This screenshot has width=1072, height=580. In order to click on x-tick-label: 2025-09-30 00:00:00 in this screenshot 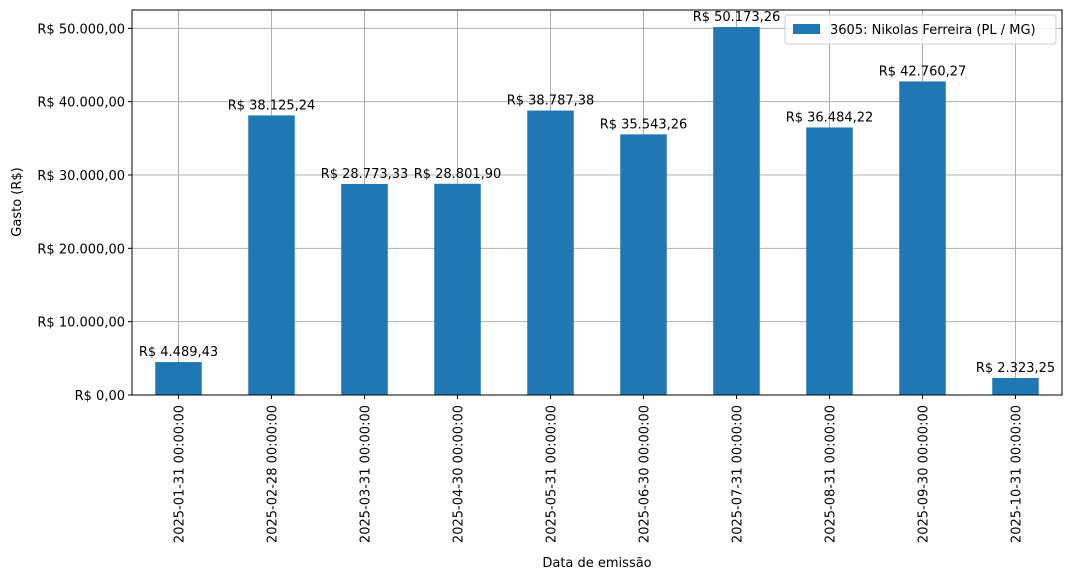, I will do `click(924, 474)`.